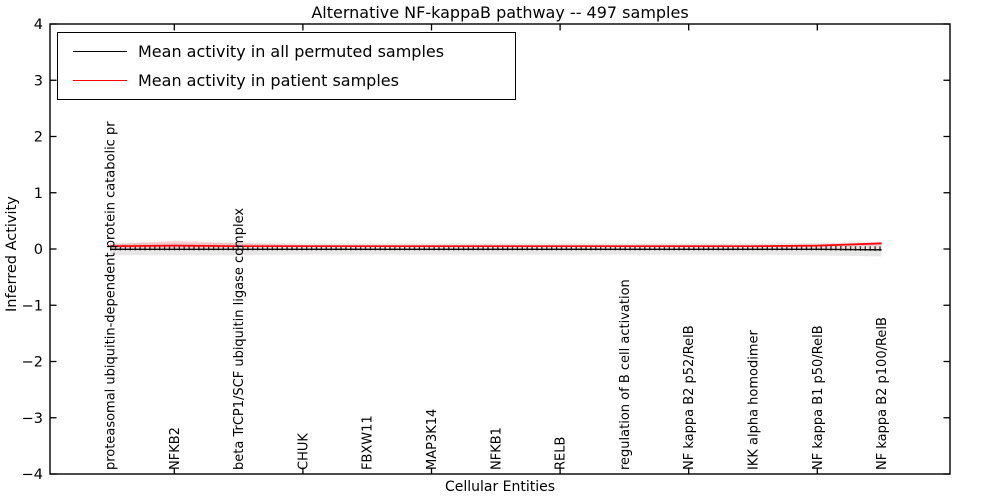  Describe the element at coordinates (432, 439) in the screenshot. I see `entity-label: MAP3K14` at that location.